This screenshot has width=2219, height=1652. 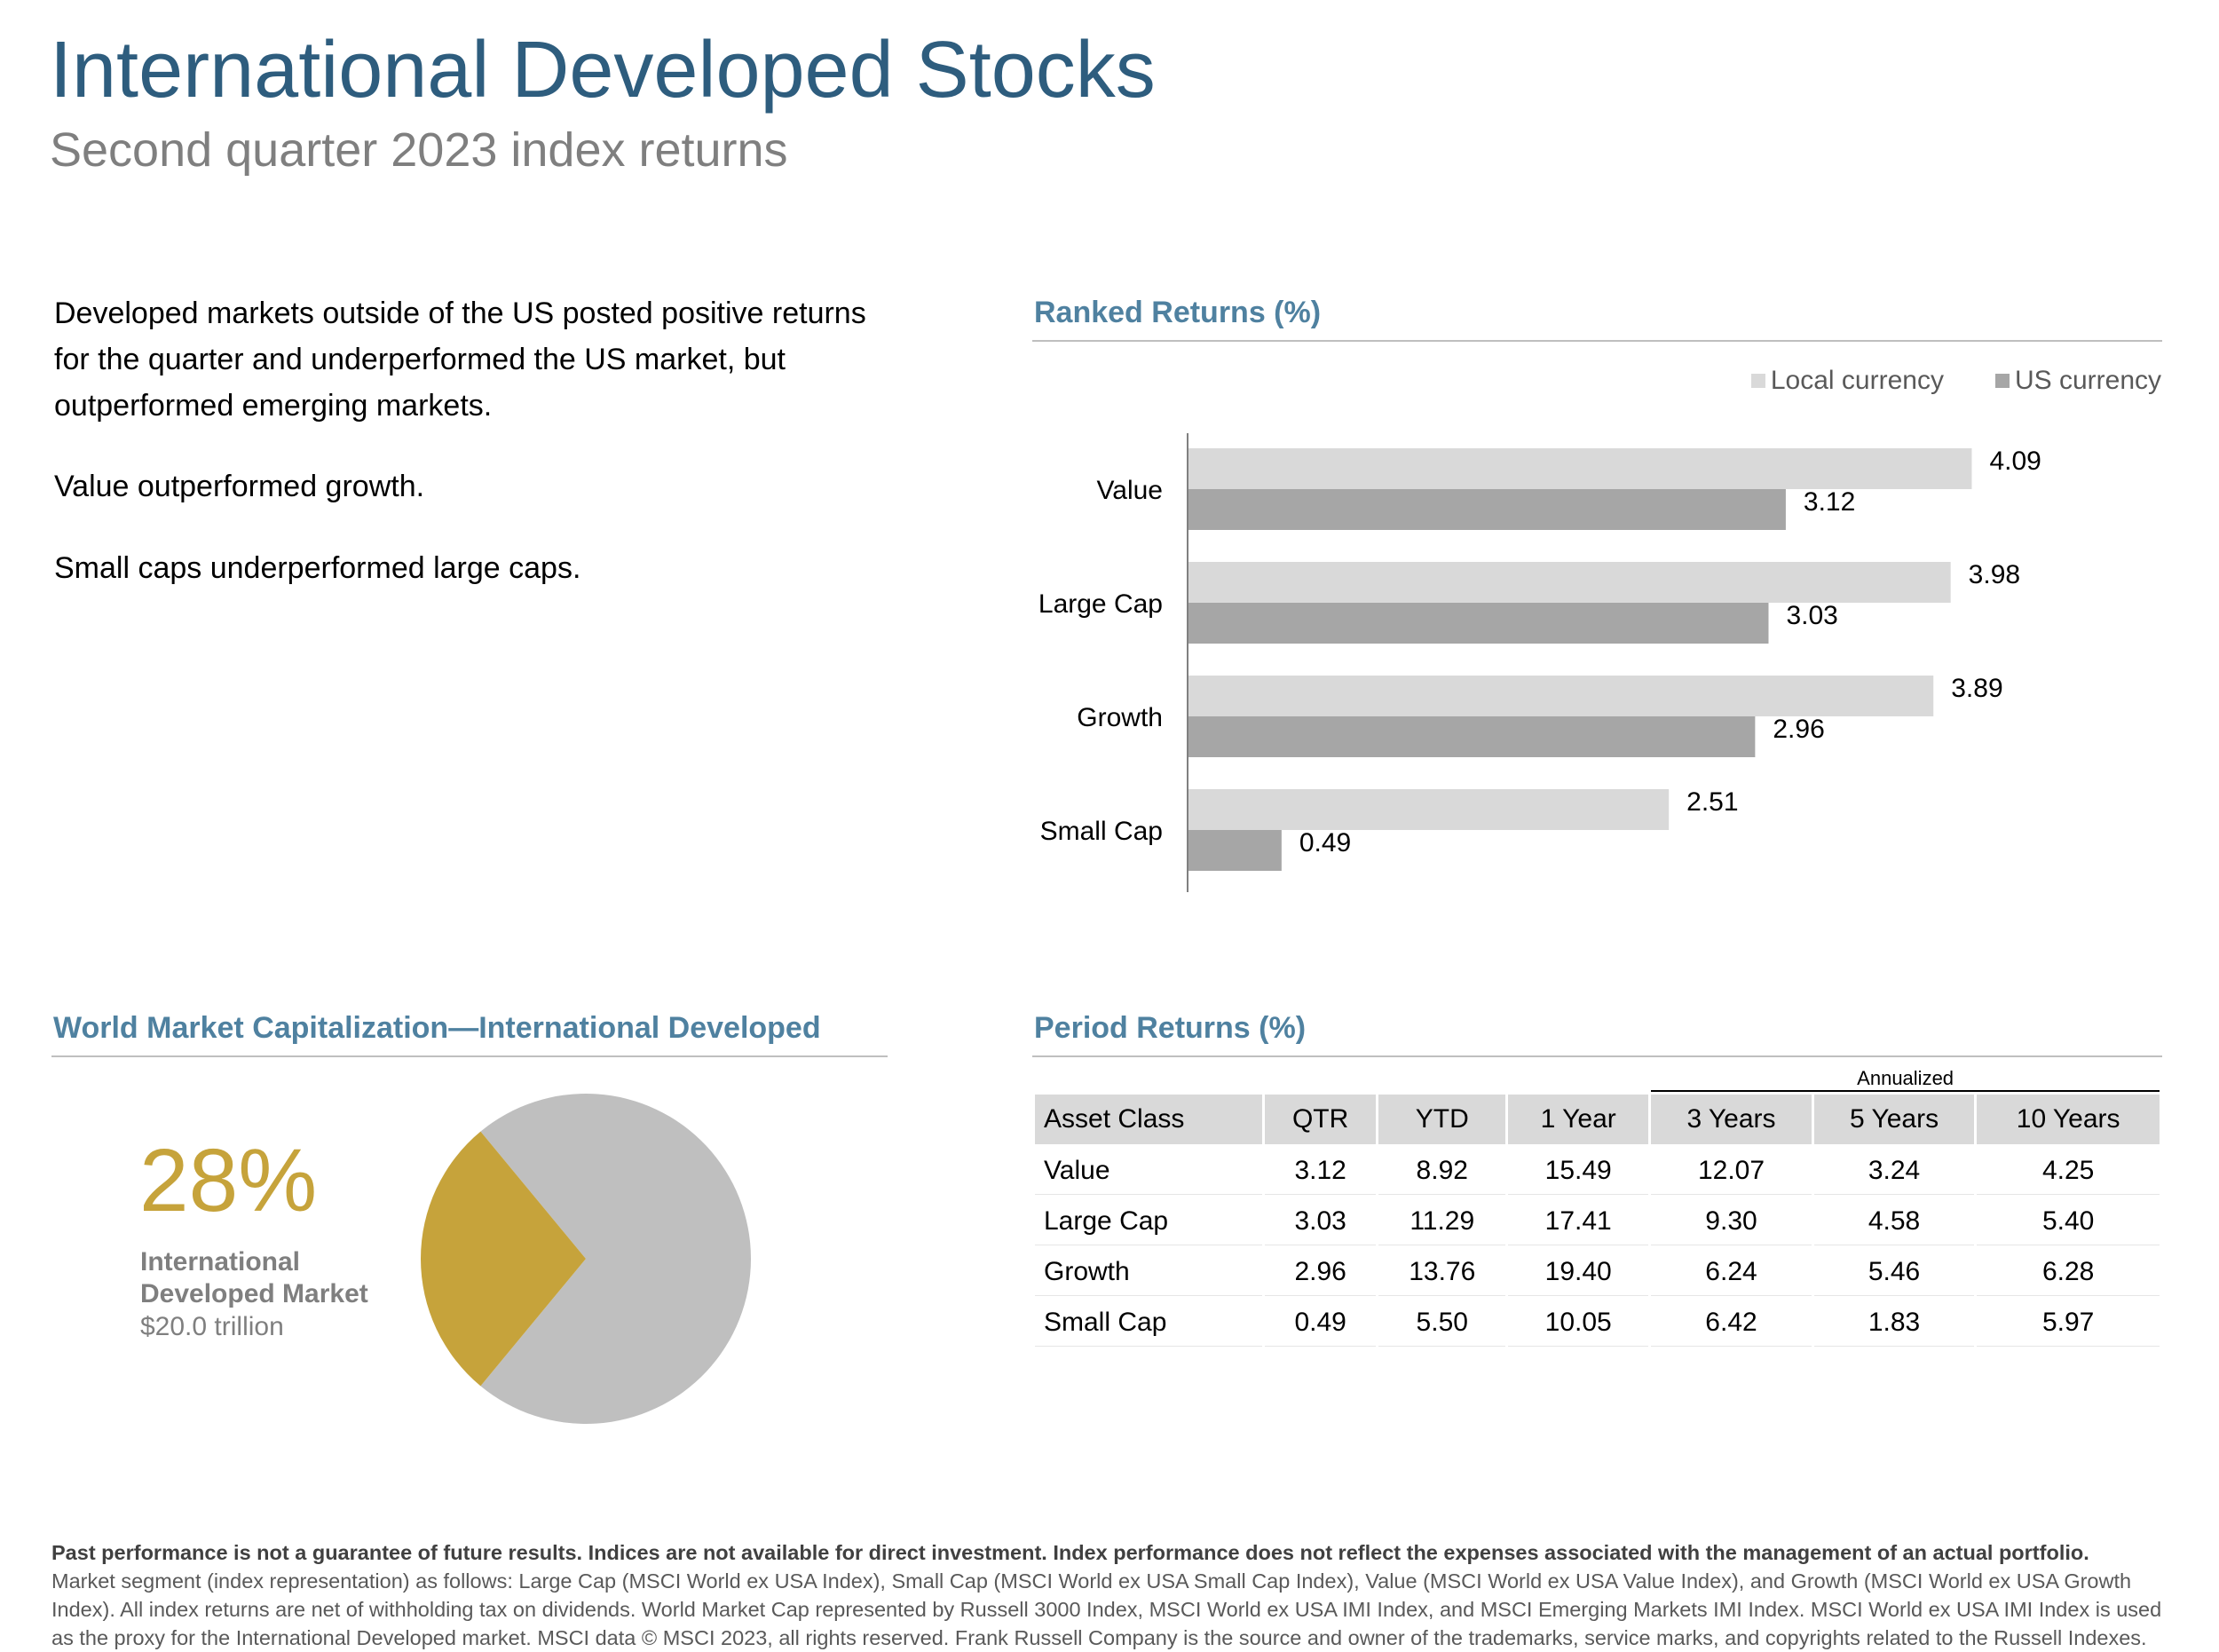 I want to click on table-cell: 5.40, so click(x=2068, y=1221).